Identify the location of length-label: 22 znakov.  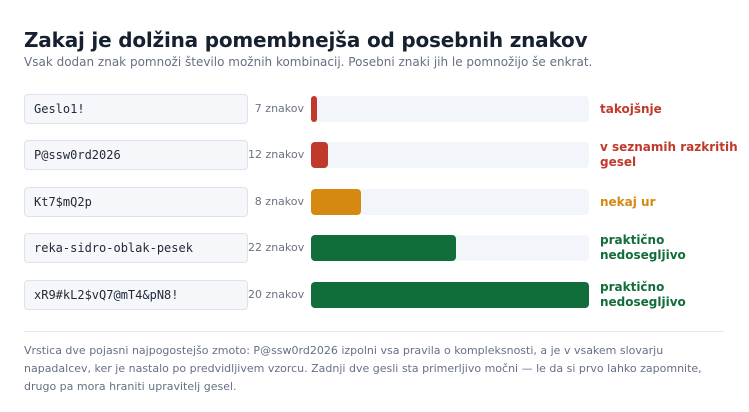
(276, 247).